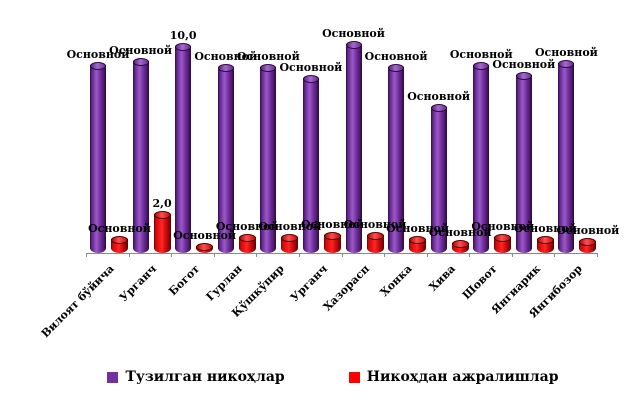  Describe the element at coordinates (77, 301) in the screenshot. I see `x-axis-label: Вилоят бўйича` at that location.